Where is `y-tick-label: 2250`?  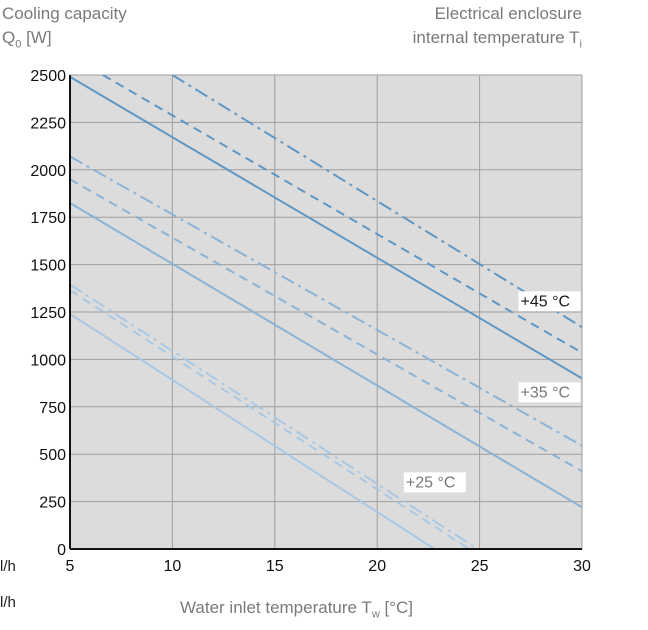
y-tick-label: 2250 is located at coordinates (48, 123).